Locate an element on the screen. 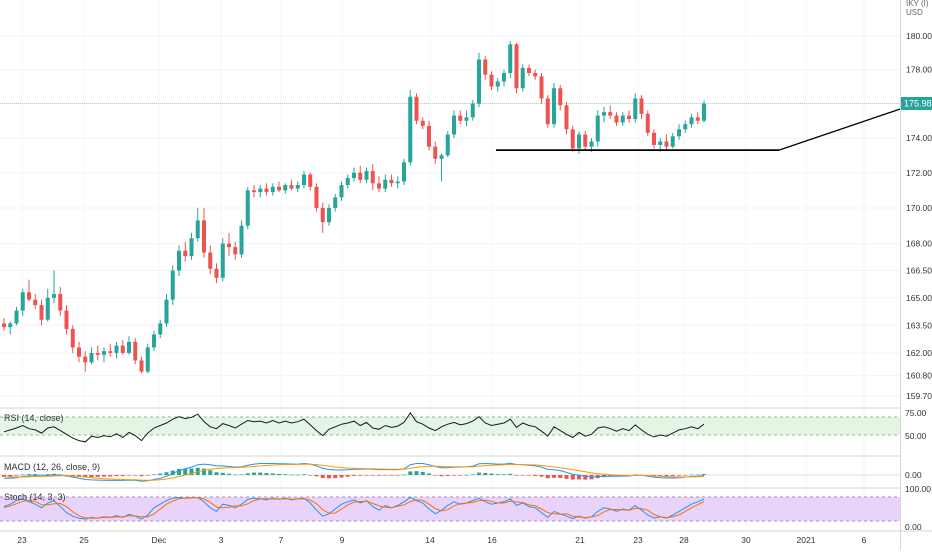 The height and width of the screenshot is (555, 932). macd-label: MACD (12, 26, close, 9) is located at coordinates (52, 467).